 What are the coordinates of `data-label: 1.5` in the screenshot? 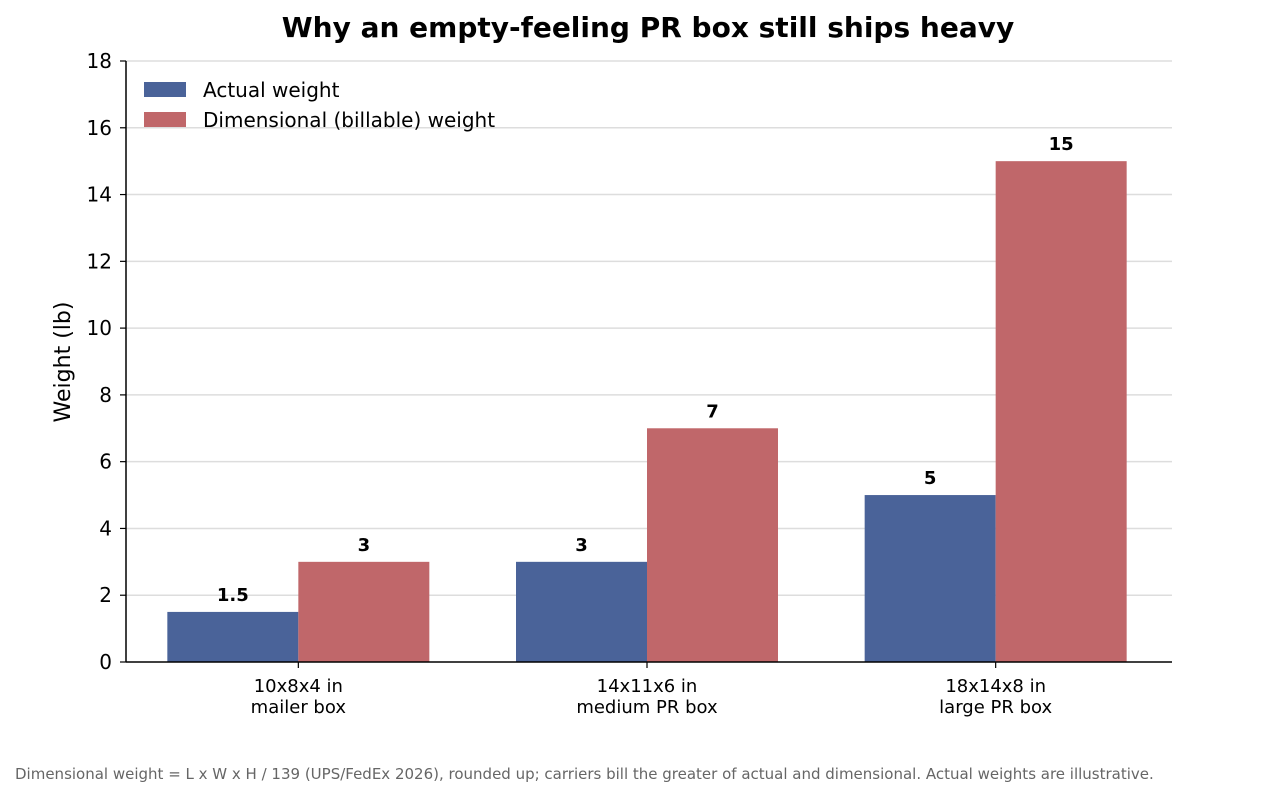 It's located at (233, 595).